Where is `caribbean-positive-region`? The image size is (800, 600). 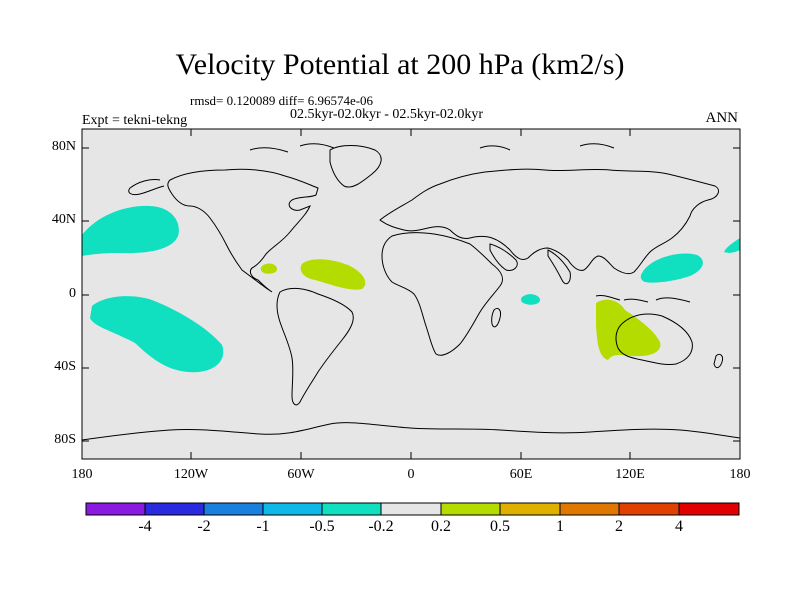 caribbean-positive-region is located at coordinates (333, 274).